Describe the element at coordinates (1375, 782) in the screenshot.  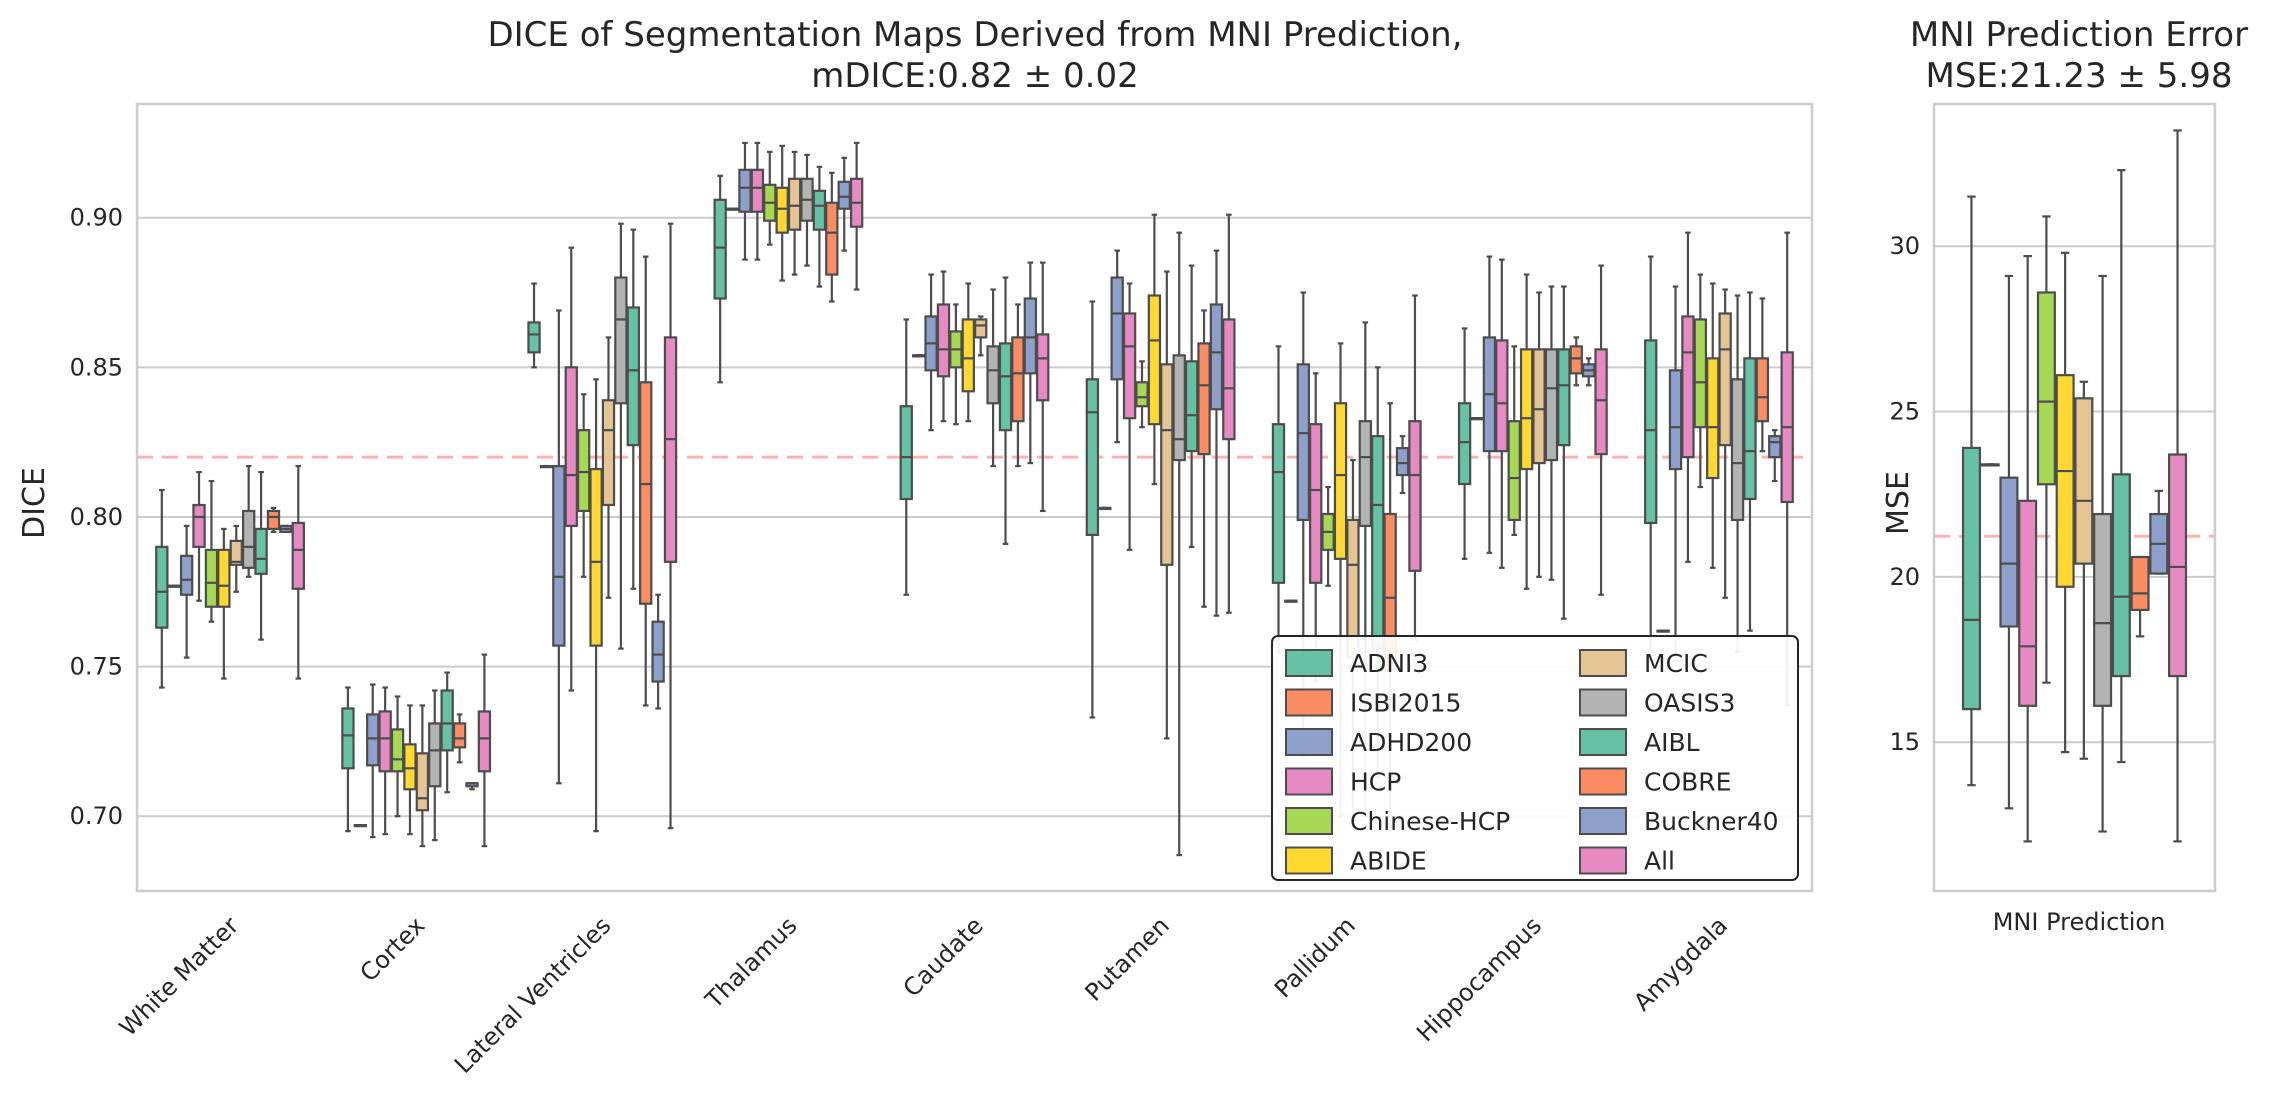
I see `legend-label: HCP` at that location.